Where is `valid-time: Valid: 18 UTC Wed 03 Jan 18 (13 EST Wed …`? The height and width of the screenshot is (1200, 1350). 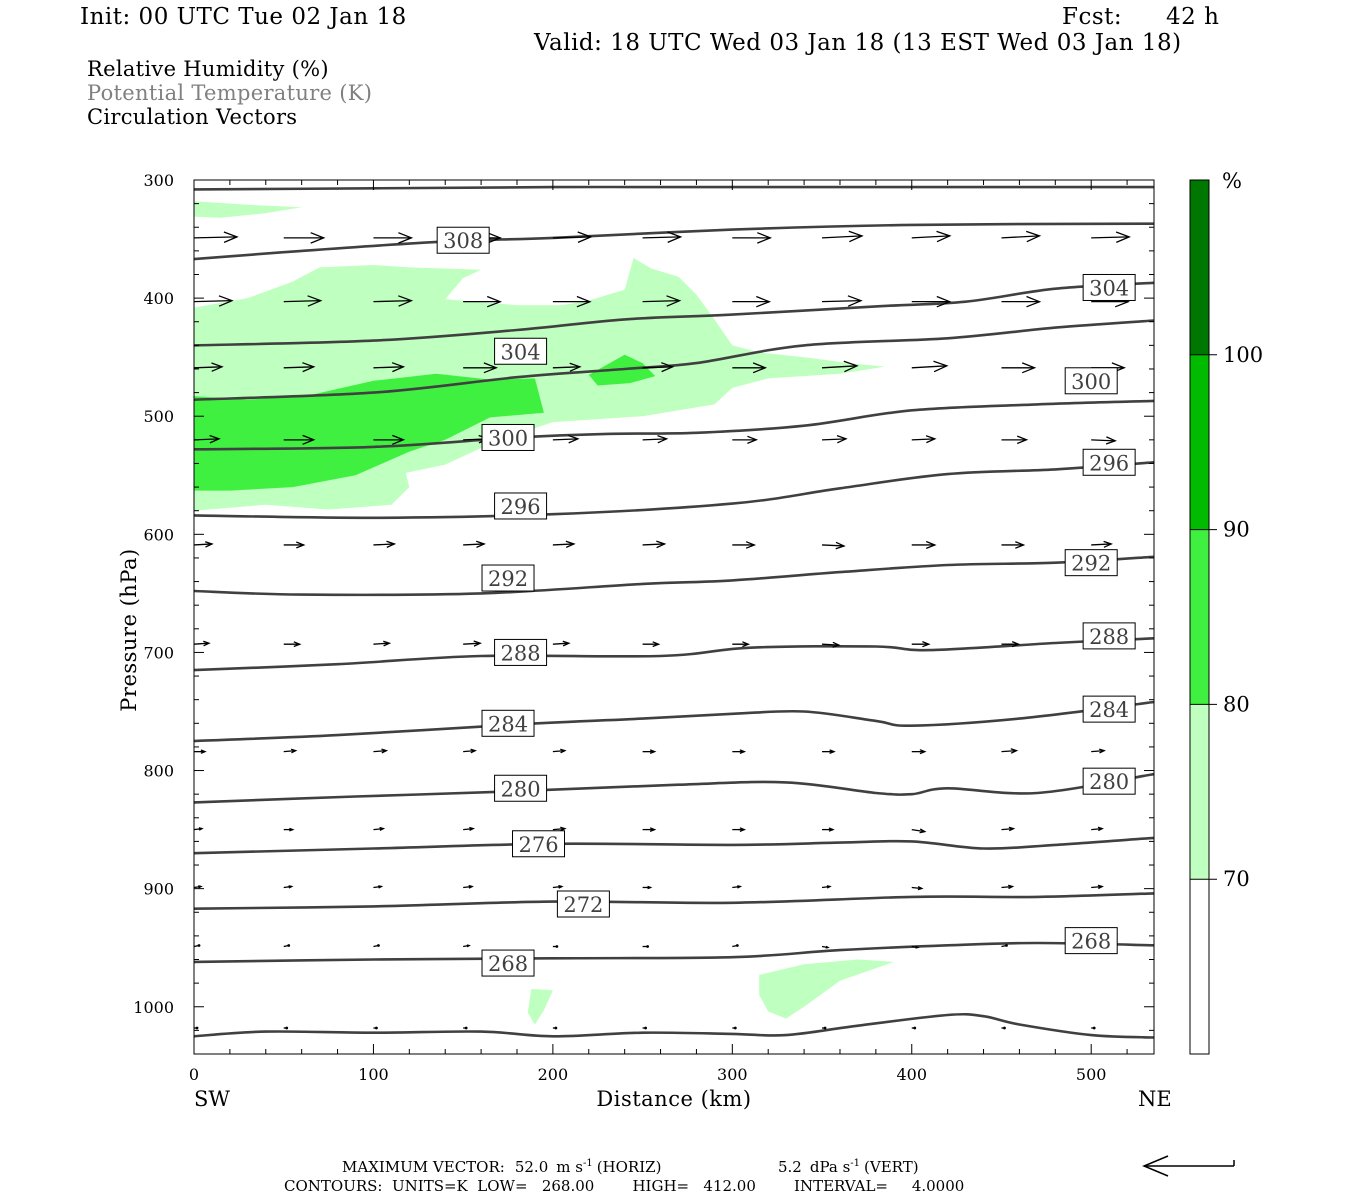 valid-time: Valid: 18 UTC Wed 03 Jan 18 (13 EST Wed … is located at coordinates (858, 43).